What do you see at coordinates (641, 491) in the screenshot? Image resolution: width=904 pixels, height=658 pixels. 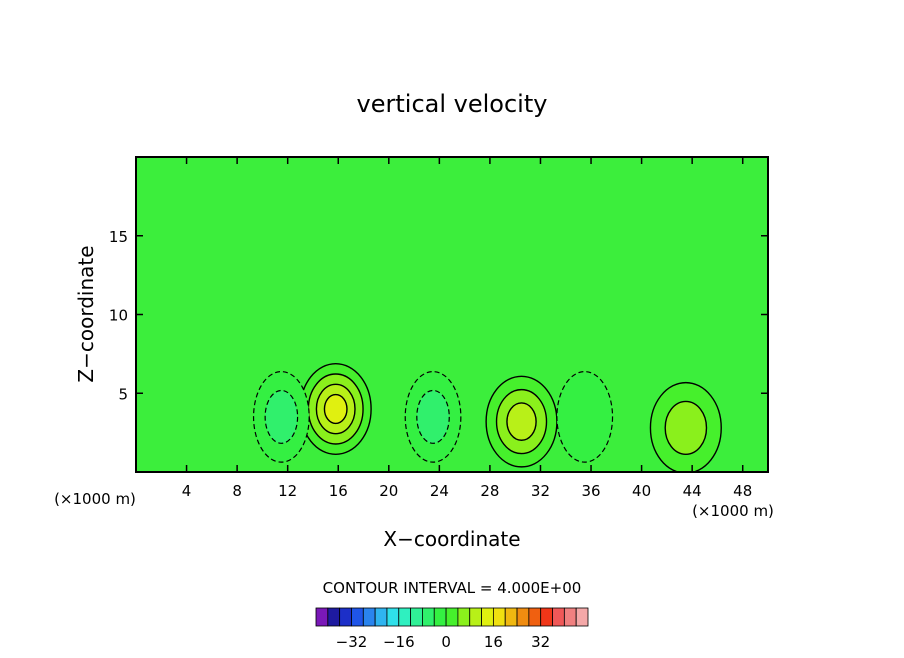 I see `x-tick-label: 40` at bounding box center [641, 491].